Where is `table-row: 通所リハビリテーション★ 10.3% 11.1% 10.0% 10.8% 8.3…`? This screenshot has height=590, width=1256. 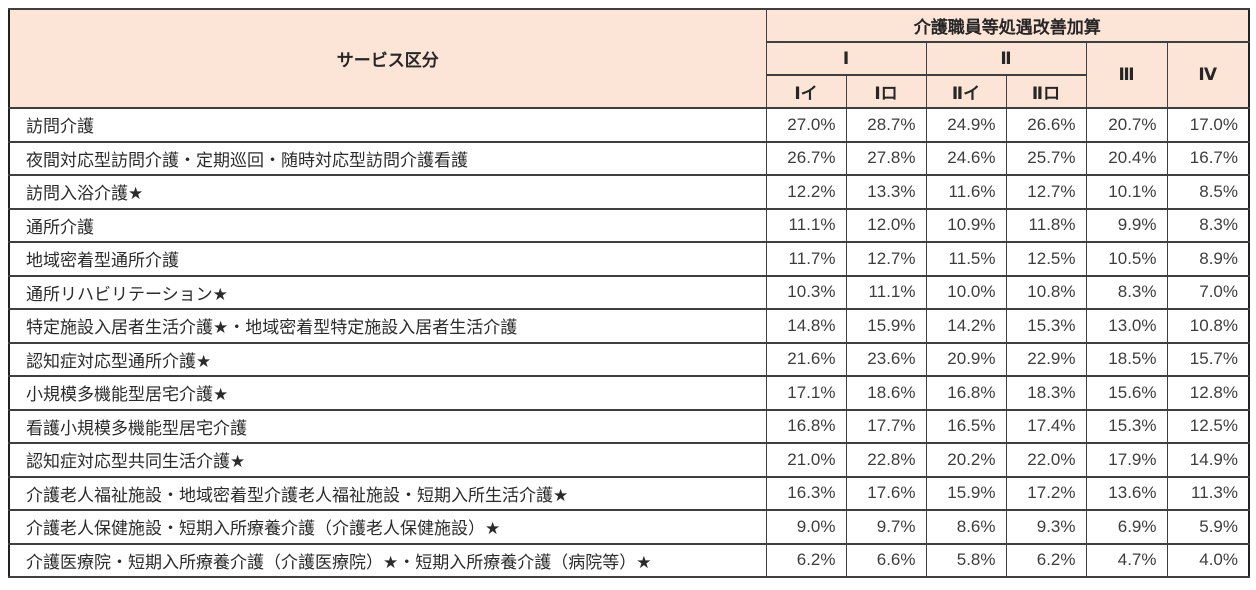
table-row: 通所リハビリテーション★ 10.3% 11.1% 10.0% 10.8% 8.3… is located at coordinates (629, 292).